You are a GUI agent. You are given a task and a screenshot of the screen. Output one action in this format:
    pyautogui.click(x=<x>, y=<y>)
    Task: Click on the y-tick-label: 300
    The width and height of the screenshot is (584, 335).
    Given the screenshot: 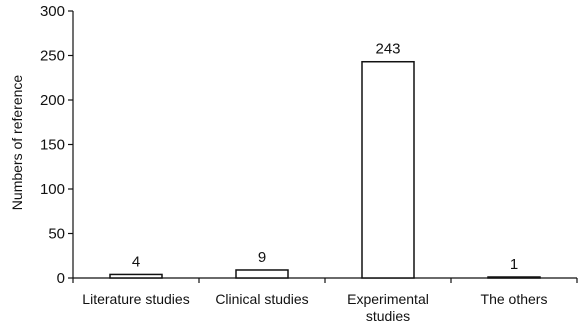 What is the action you would take?
    pyautogui.click(x=52, y=11)
    